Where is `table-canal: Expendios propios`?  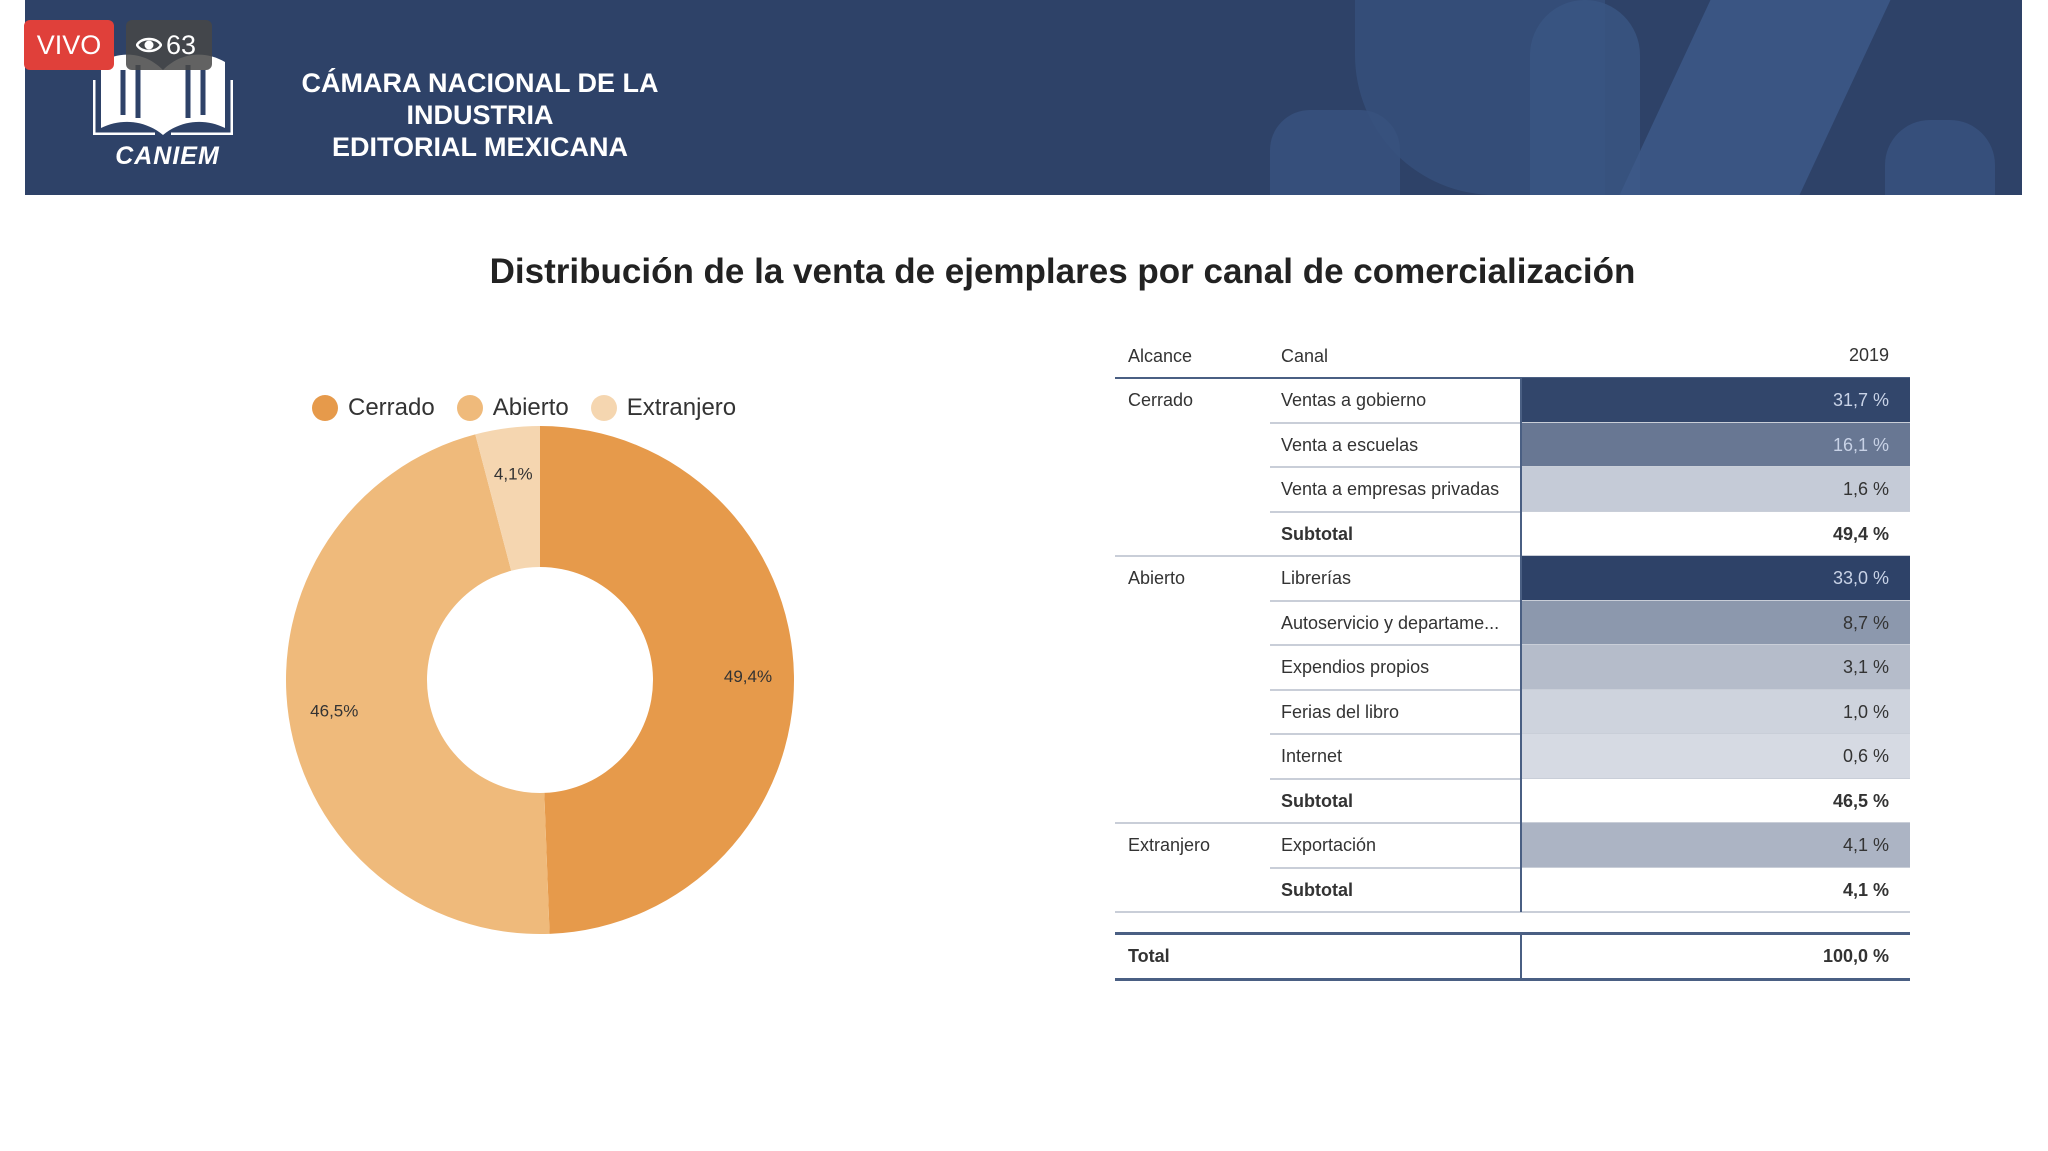 table-canal: Expendios propios is located at coordinates (1355, 667).